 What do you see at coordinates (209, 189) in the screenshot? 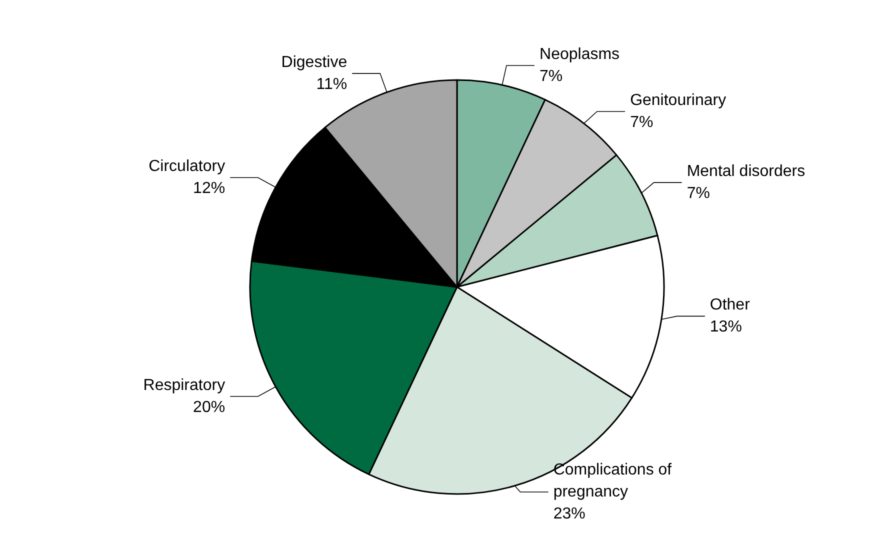
I see `data-label: 12%` at bounding box center [209, 189].